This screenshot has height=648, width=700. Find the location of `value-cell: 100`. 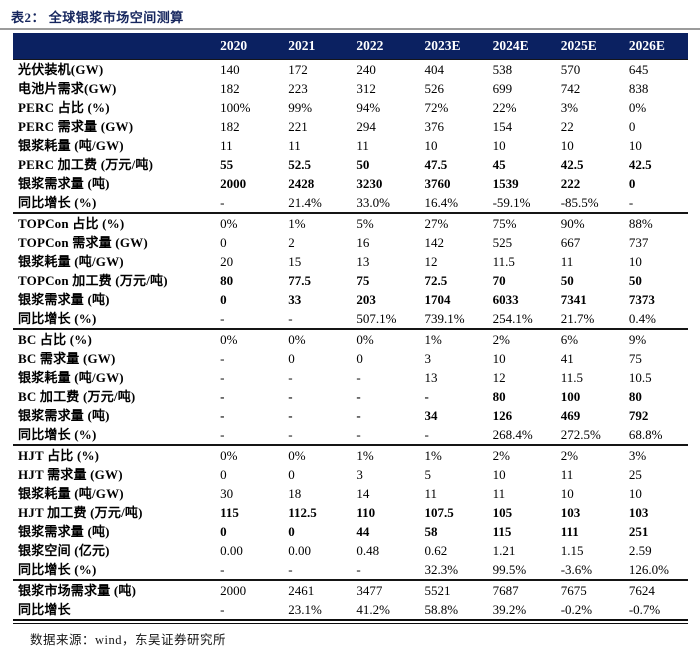

value-cell: 100 is located at coordinates (570, 396).